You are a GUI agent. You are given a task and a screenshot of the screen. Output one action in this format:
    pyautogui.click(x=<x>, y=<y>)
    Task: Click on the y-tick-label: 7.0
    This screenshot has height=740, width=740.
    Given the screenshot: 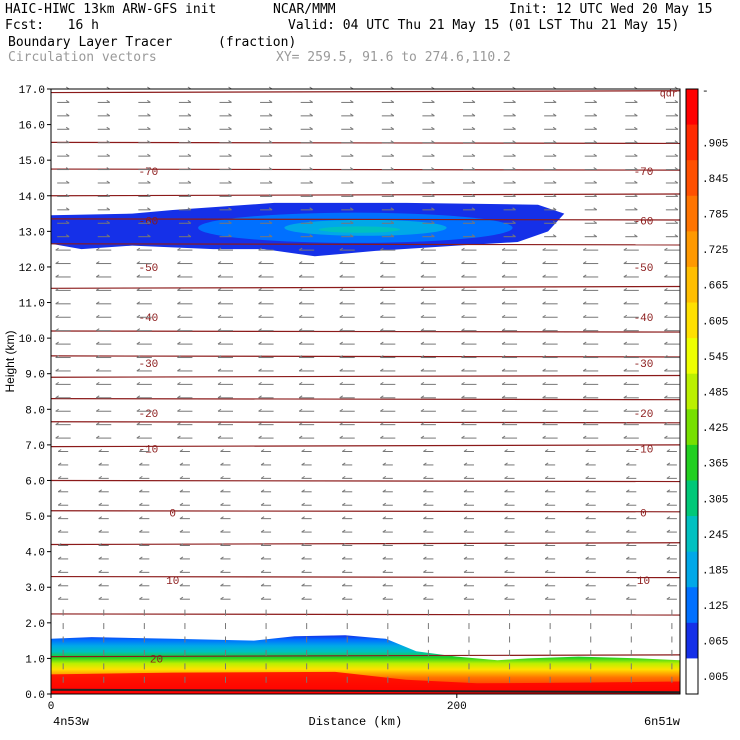 What is the action you would take?
    pyautogui.click(x=35, y=447)
    